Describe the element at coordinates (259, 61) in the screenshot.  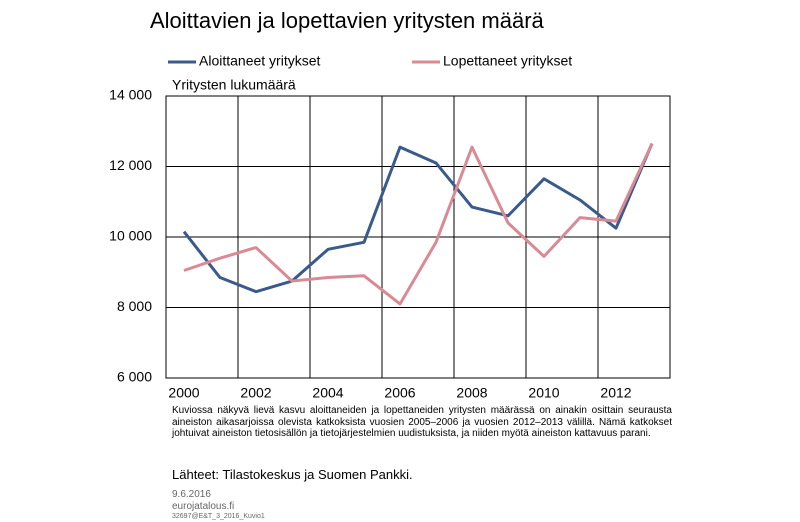
I see `legend-label: Aloittaneet yritykset` at that location.